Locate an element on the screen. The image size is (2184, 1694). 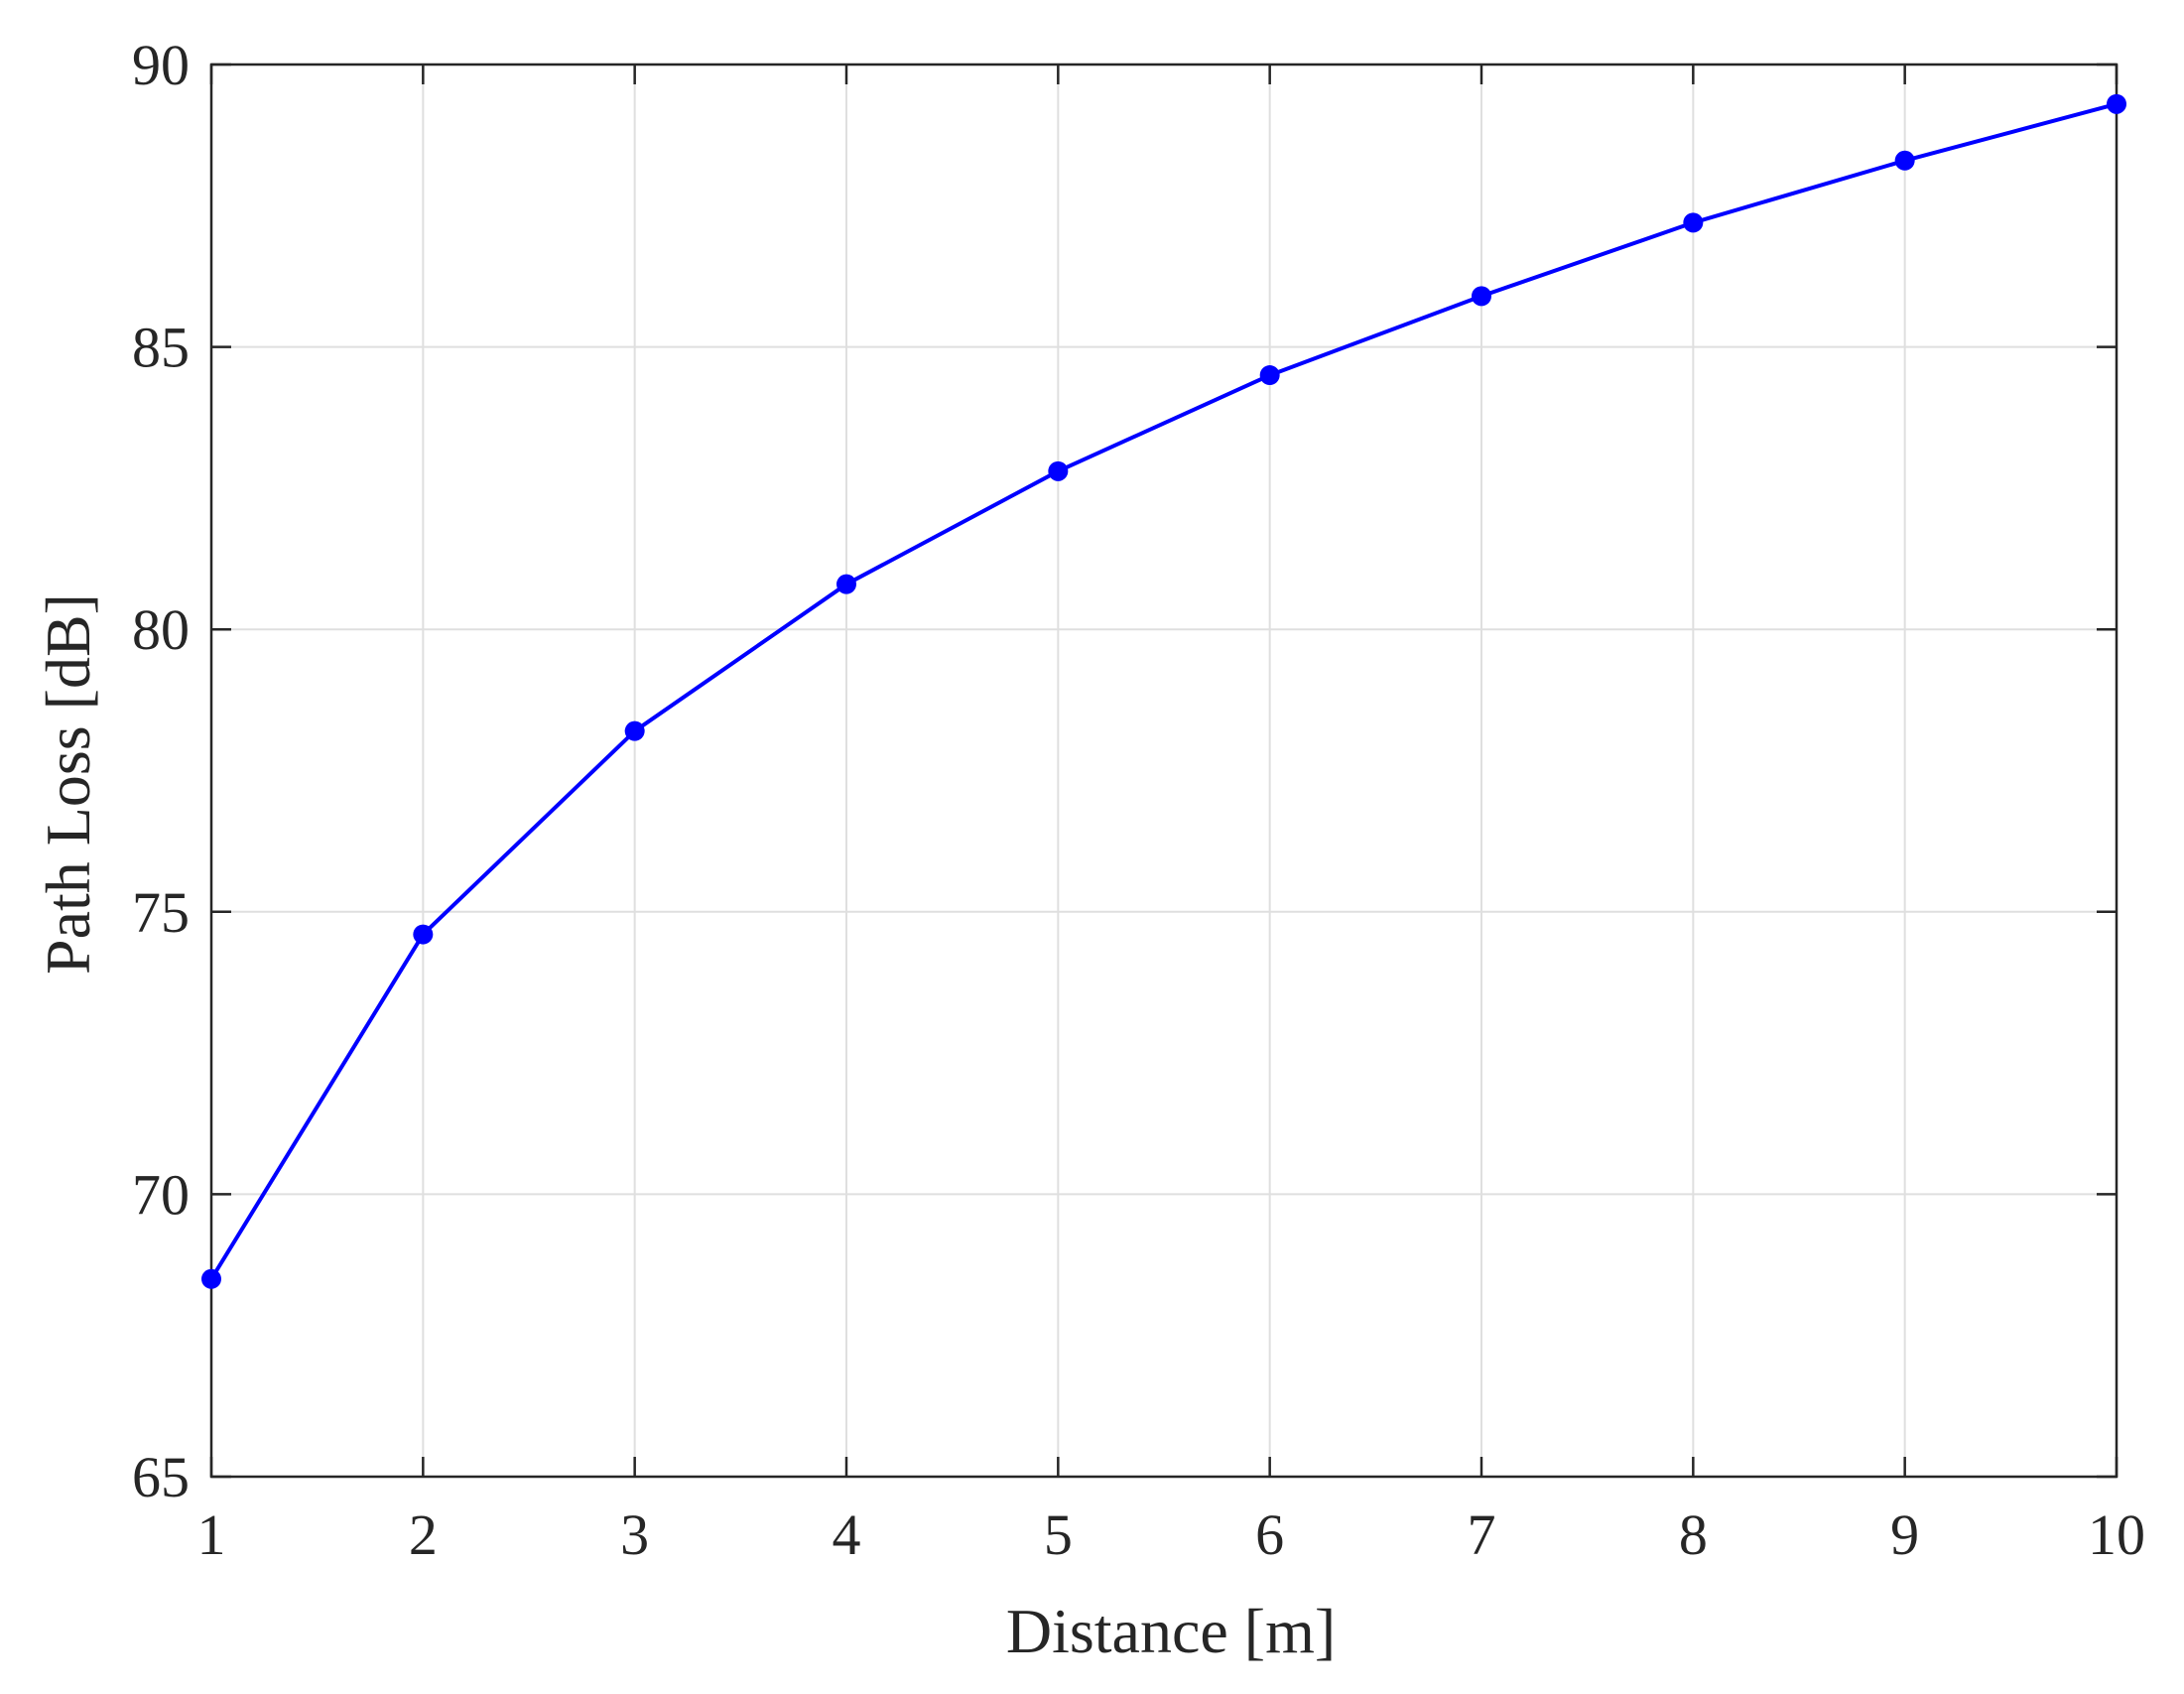
x-tick-label: 4 is located at coordinates (847, 1534).